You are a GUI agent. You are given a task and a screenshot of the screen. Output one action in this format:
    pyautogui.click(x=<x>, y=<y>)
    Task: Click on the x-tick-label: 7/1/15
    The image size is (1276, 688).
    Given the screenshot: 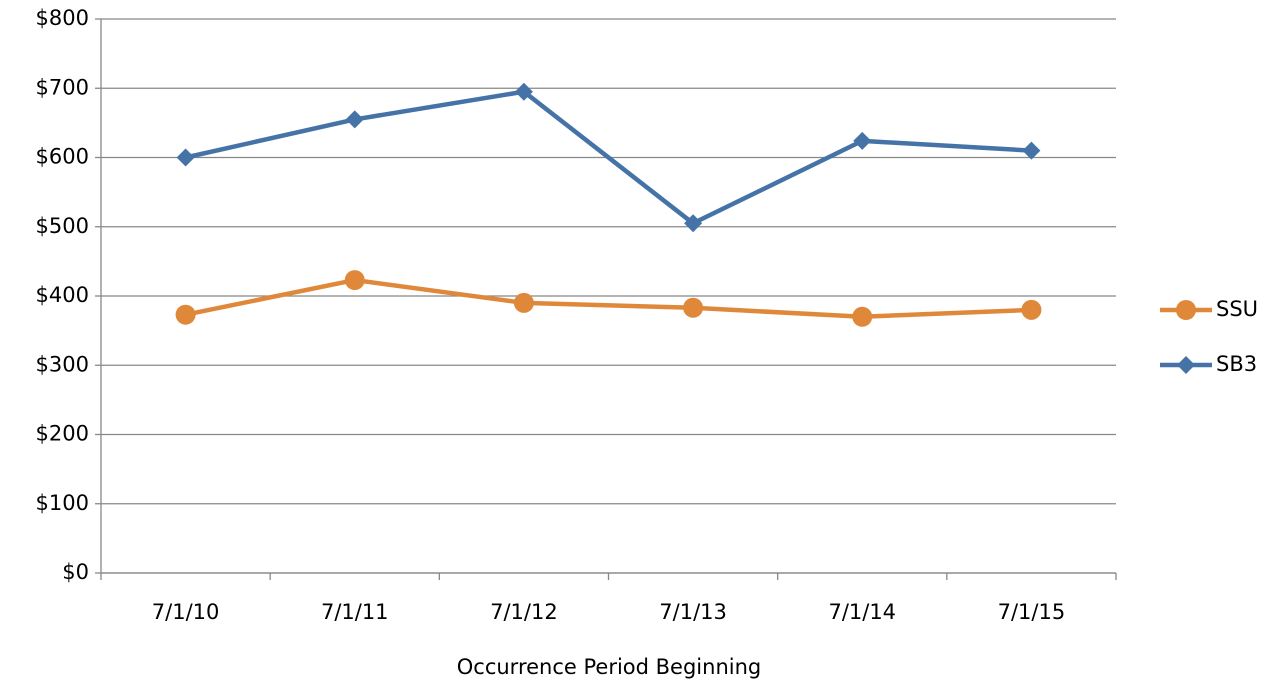 What is the action you would take?
    pyautogui.click(x=1032, y=612)
    